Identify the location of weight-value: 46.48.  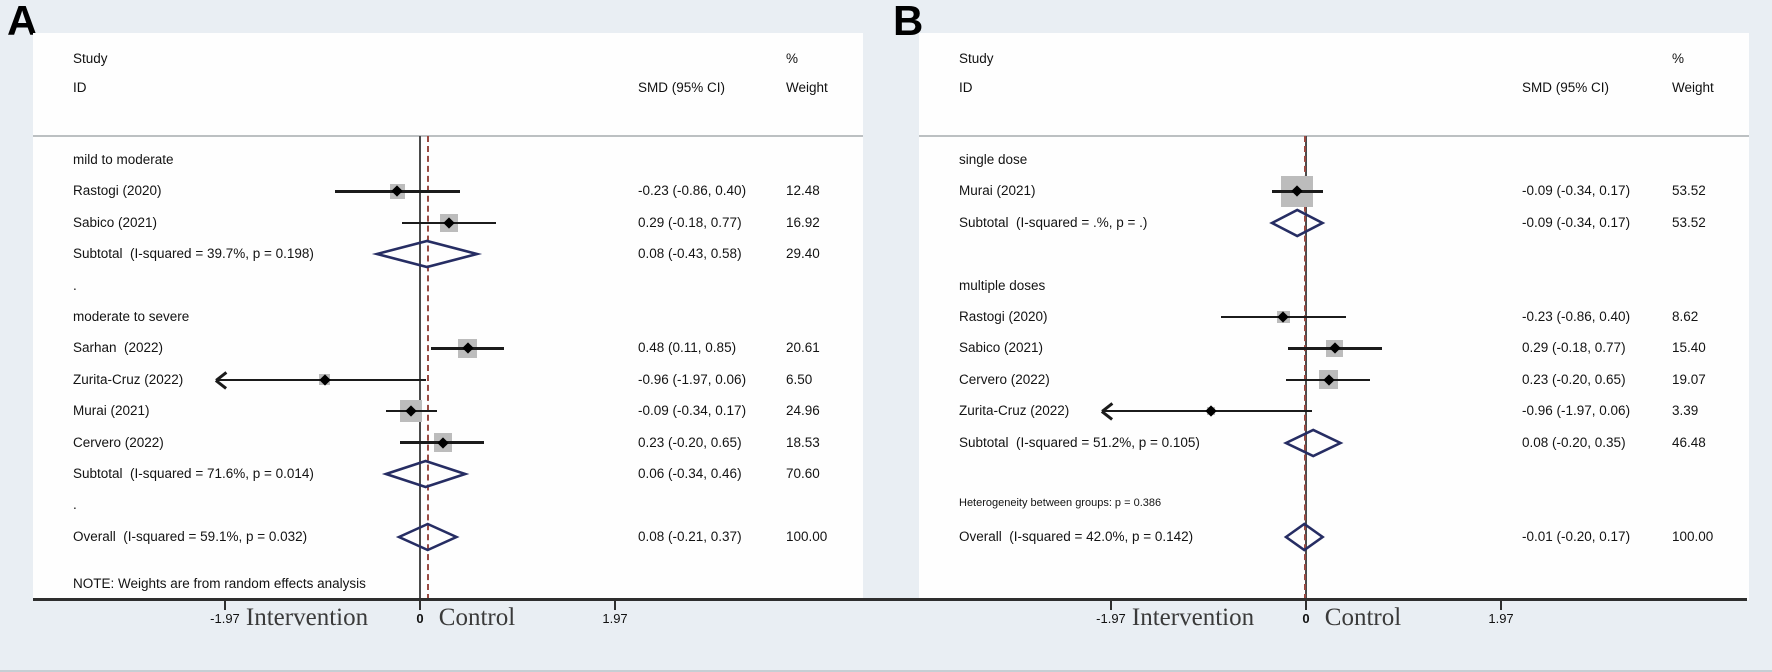
(1689, 442).